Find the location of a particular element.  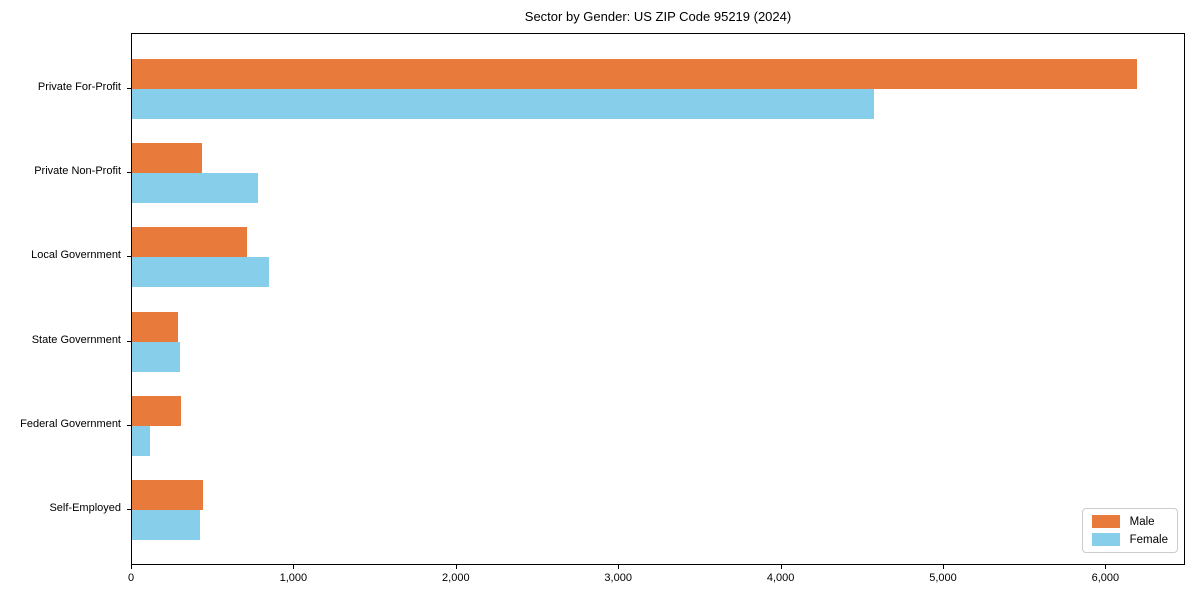

bar-male-private-non-profit is located at coordinates (167, 158).